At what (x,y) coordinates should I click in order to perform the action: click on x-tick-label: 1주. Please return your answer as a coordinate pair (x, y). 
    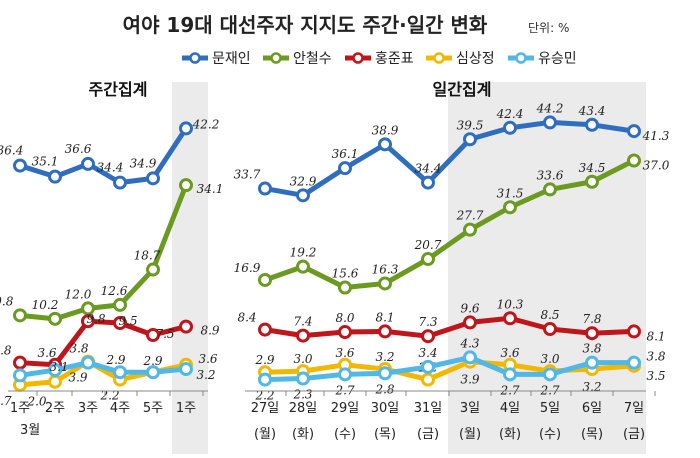
    Looking at the image, I should click on (186, 408).